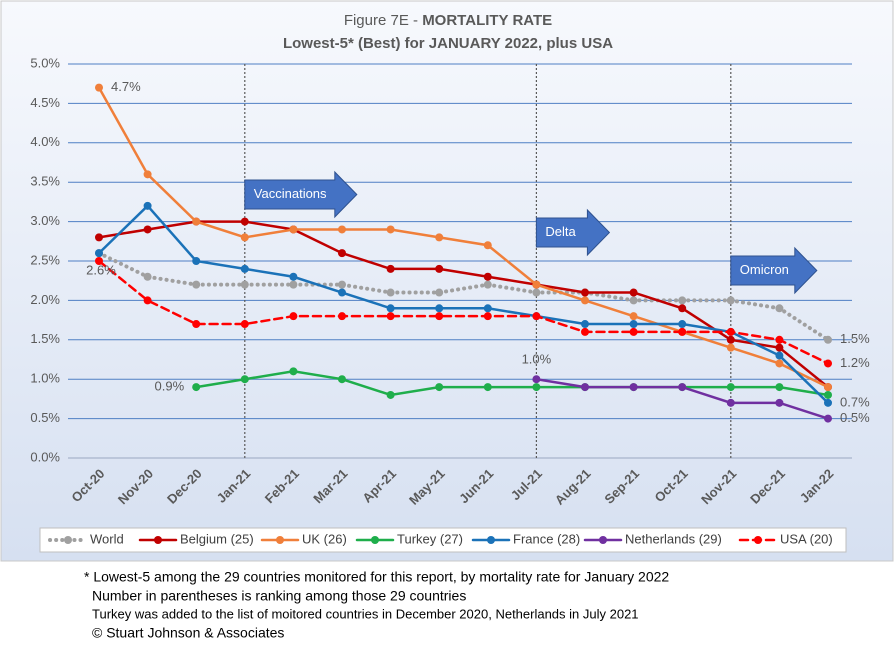  I want to click on legend-label: UK (26), so click(324, 538).